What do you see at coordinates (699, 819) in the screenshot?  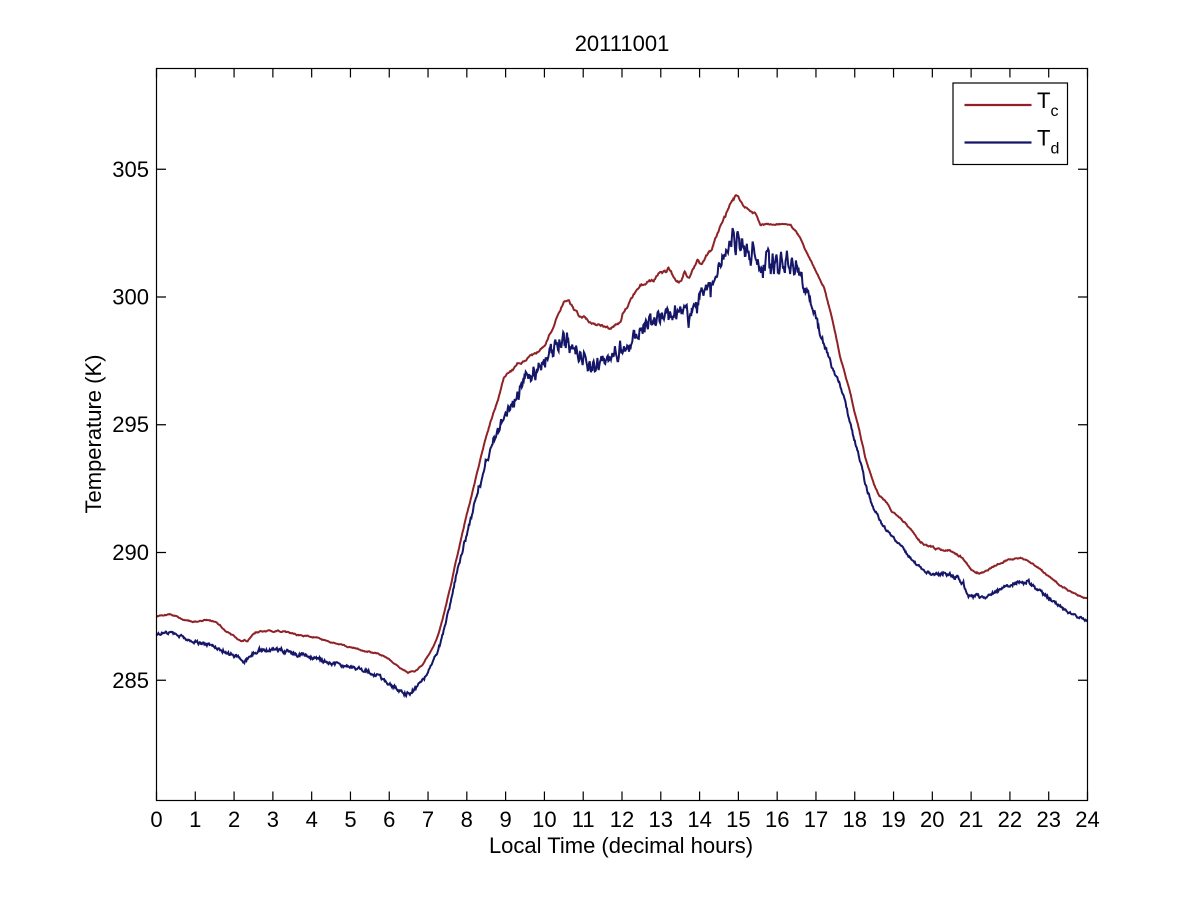 I see `svg-text: 14` at bounding box center [699, 819].